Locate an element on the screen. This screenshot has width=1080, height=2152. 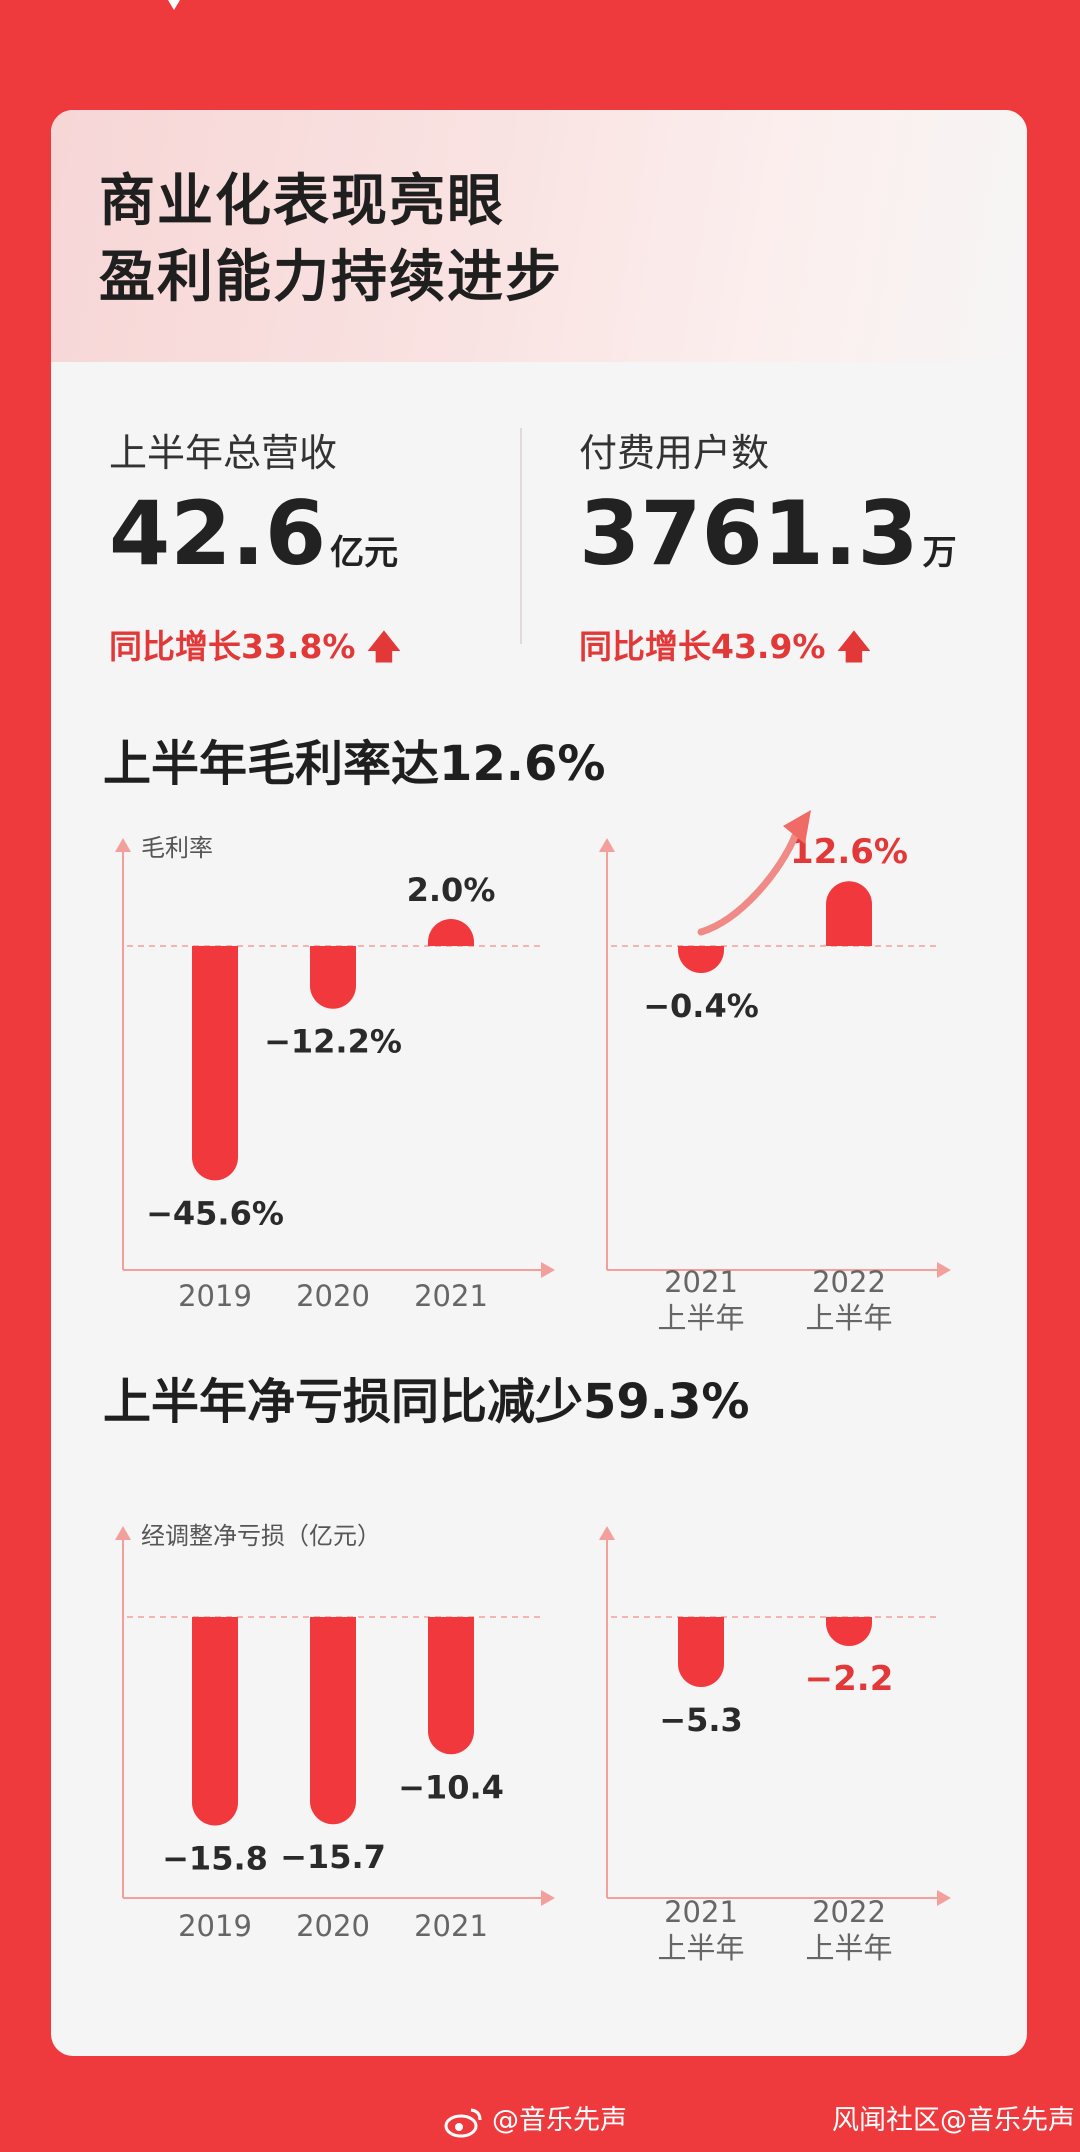
data-label: −15.8 is located at coordinates (215, 1859).